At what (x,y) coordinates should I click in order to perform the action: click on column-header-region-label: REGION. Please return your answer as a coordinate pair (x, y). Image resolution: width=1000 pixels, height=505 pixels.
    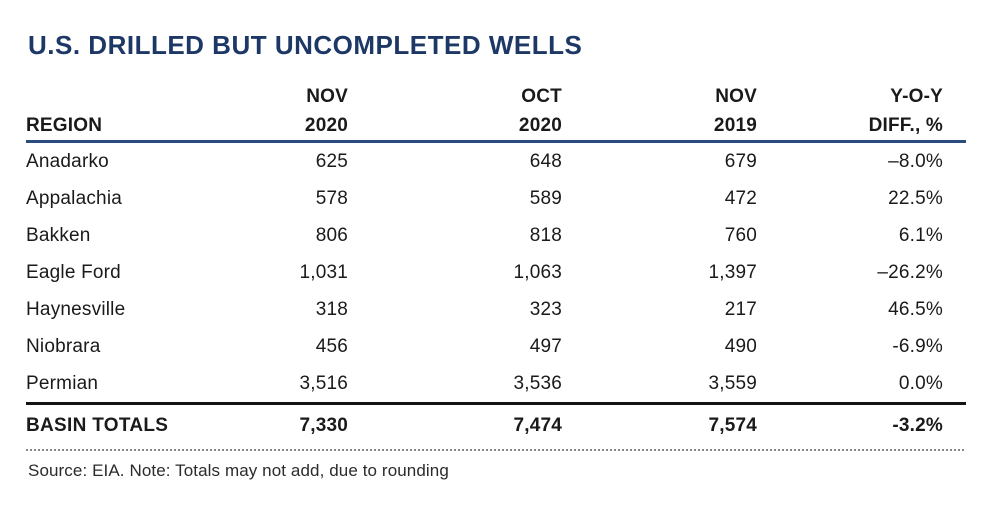
    Looking at the image, I should click on (64, 125).